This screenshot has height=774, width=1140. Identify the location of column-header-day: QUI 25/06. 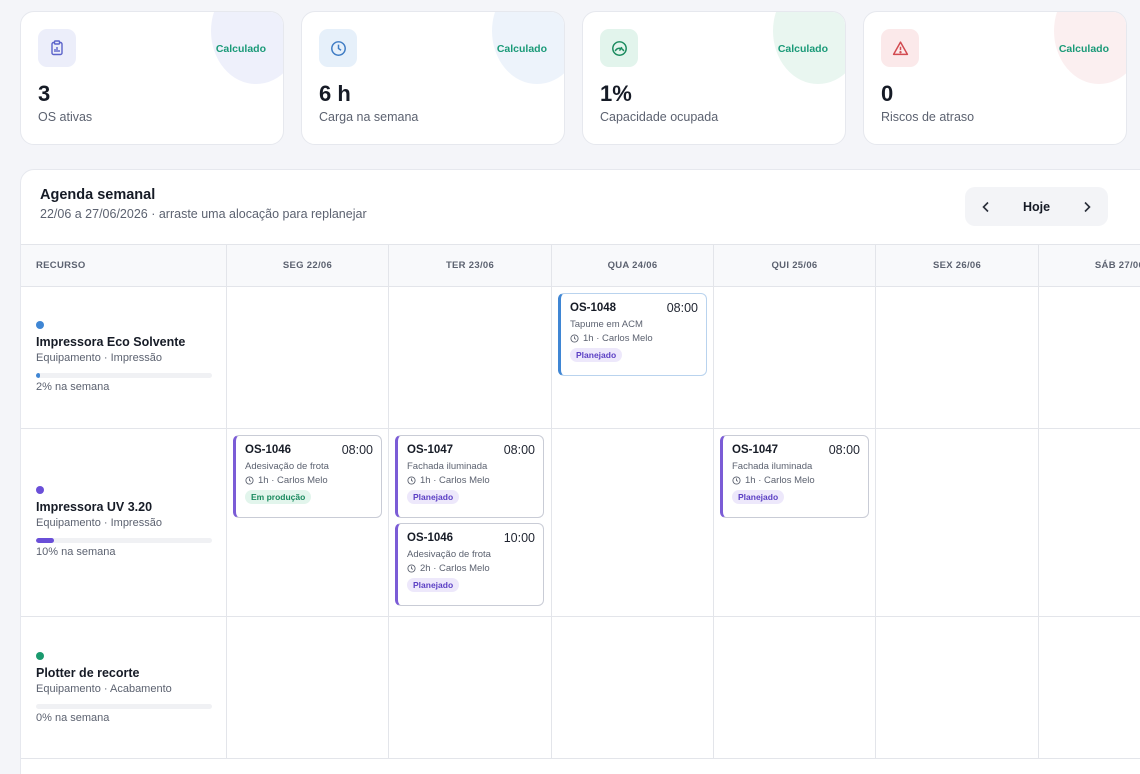
(795, 265).